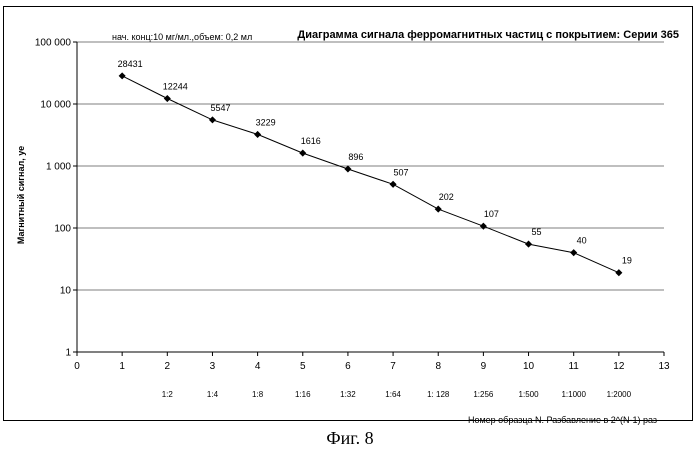 The height and width of the screenshot is (455, 700). What do you see at coordinates (573, 366) in the screenshot?
I see `x-tick-label-11: 11` at bounding box center [573, 366].